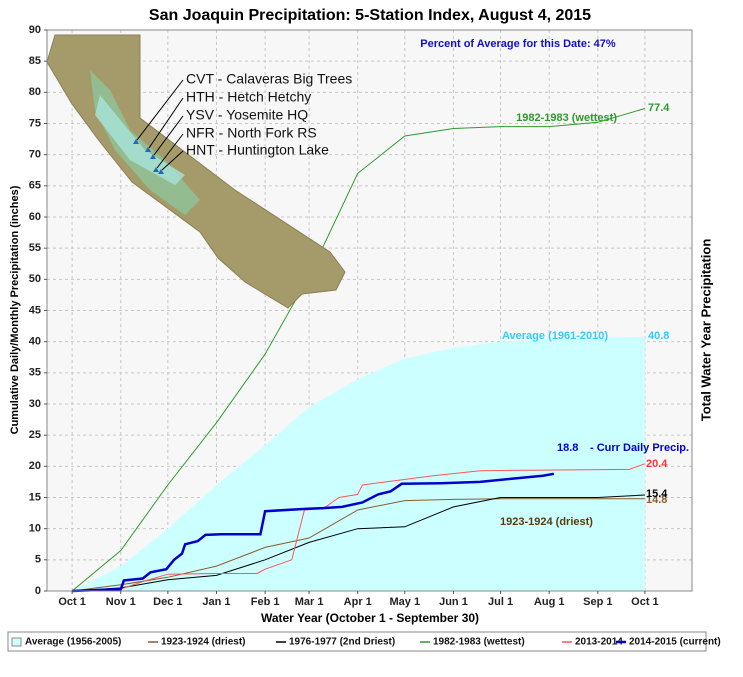  What do you see at coordinates (358, 602) in the screenshot?
I see `x-tick-label: Apr 1` at bounding box center [358, 602].